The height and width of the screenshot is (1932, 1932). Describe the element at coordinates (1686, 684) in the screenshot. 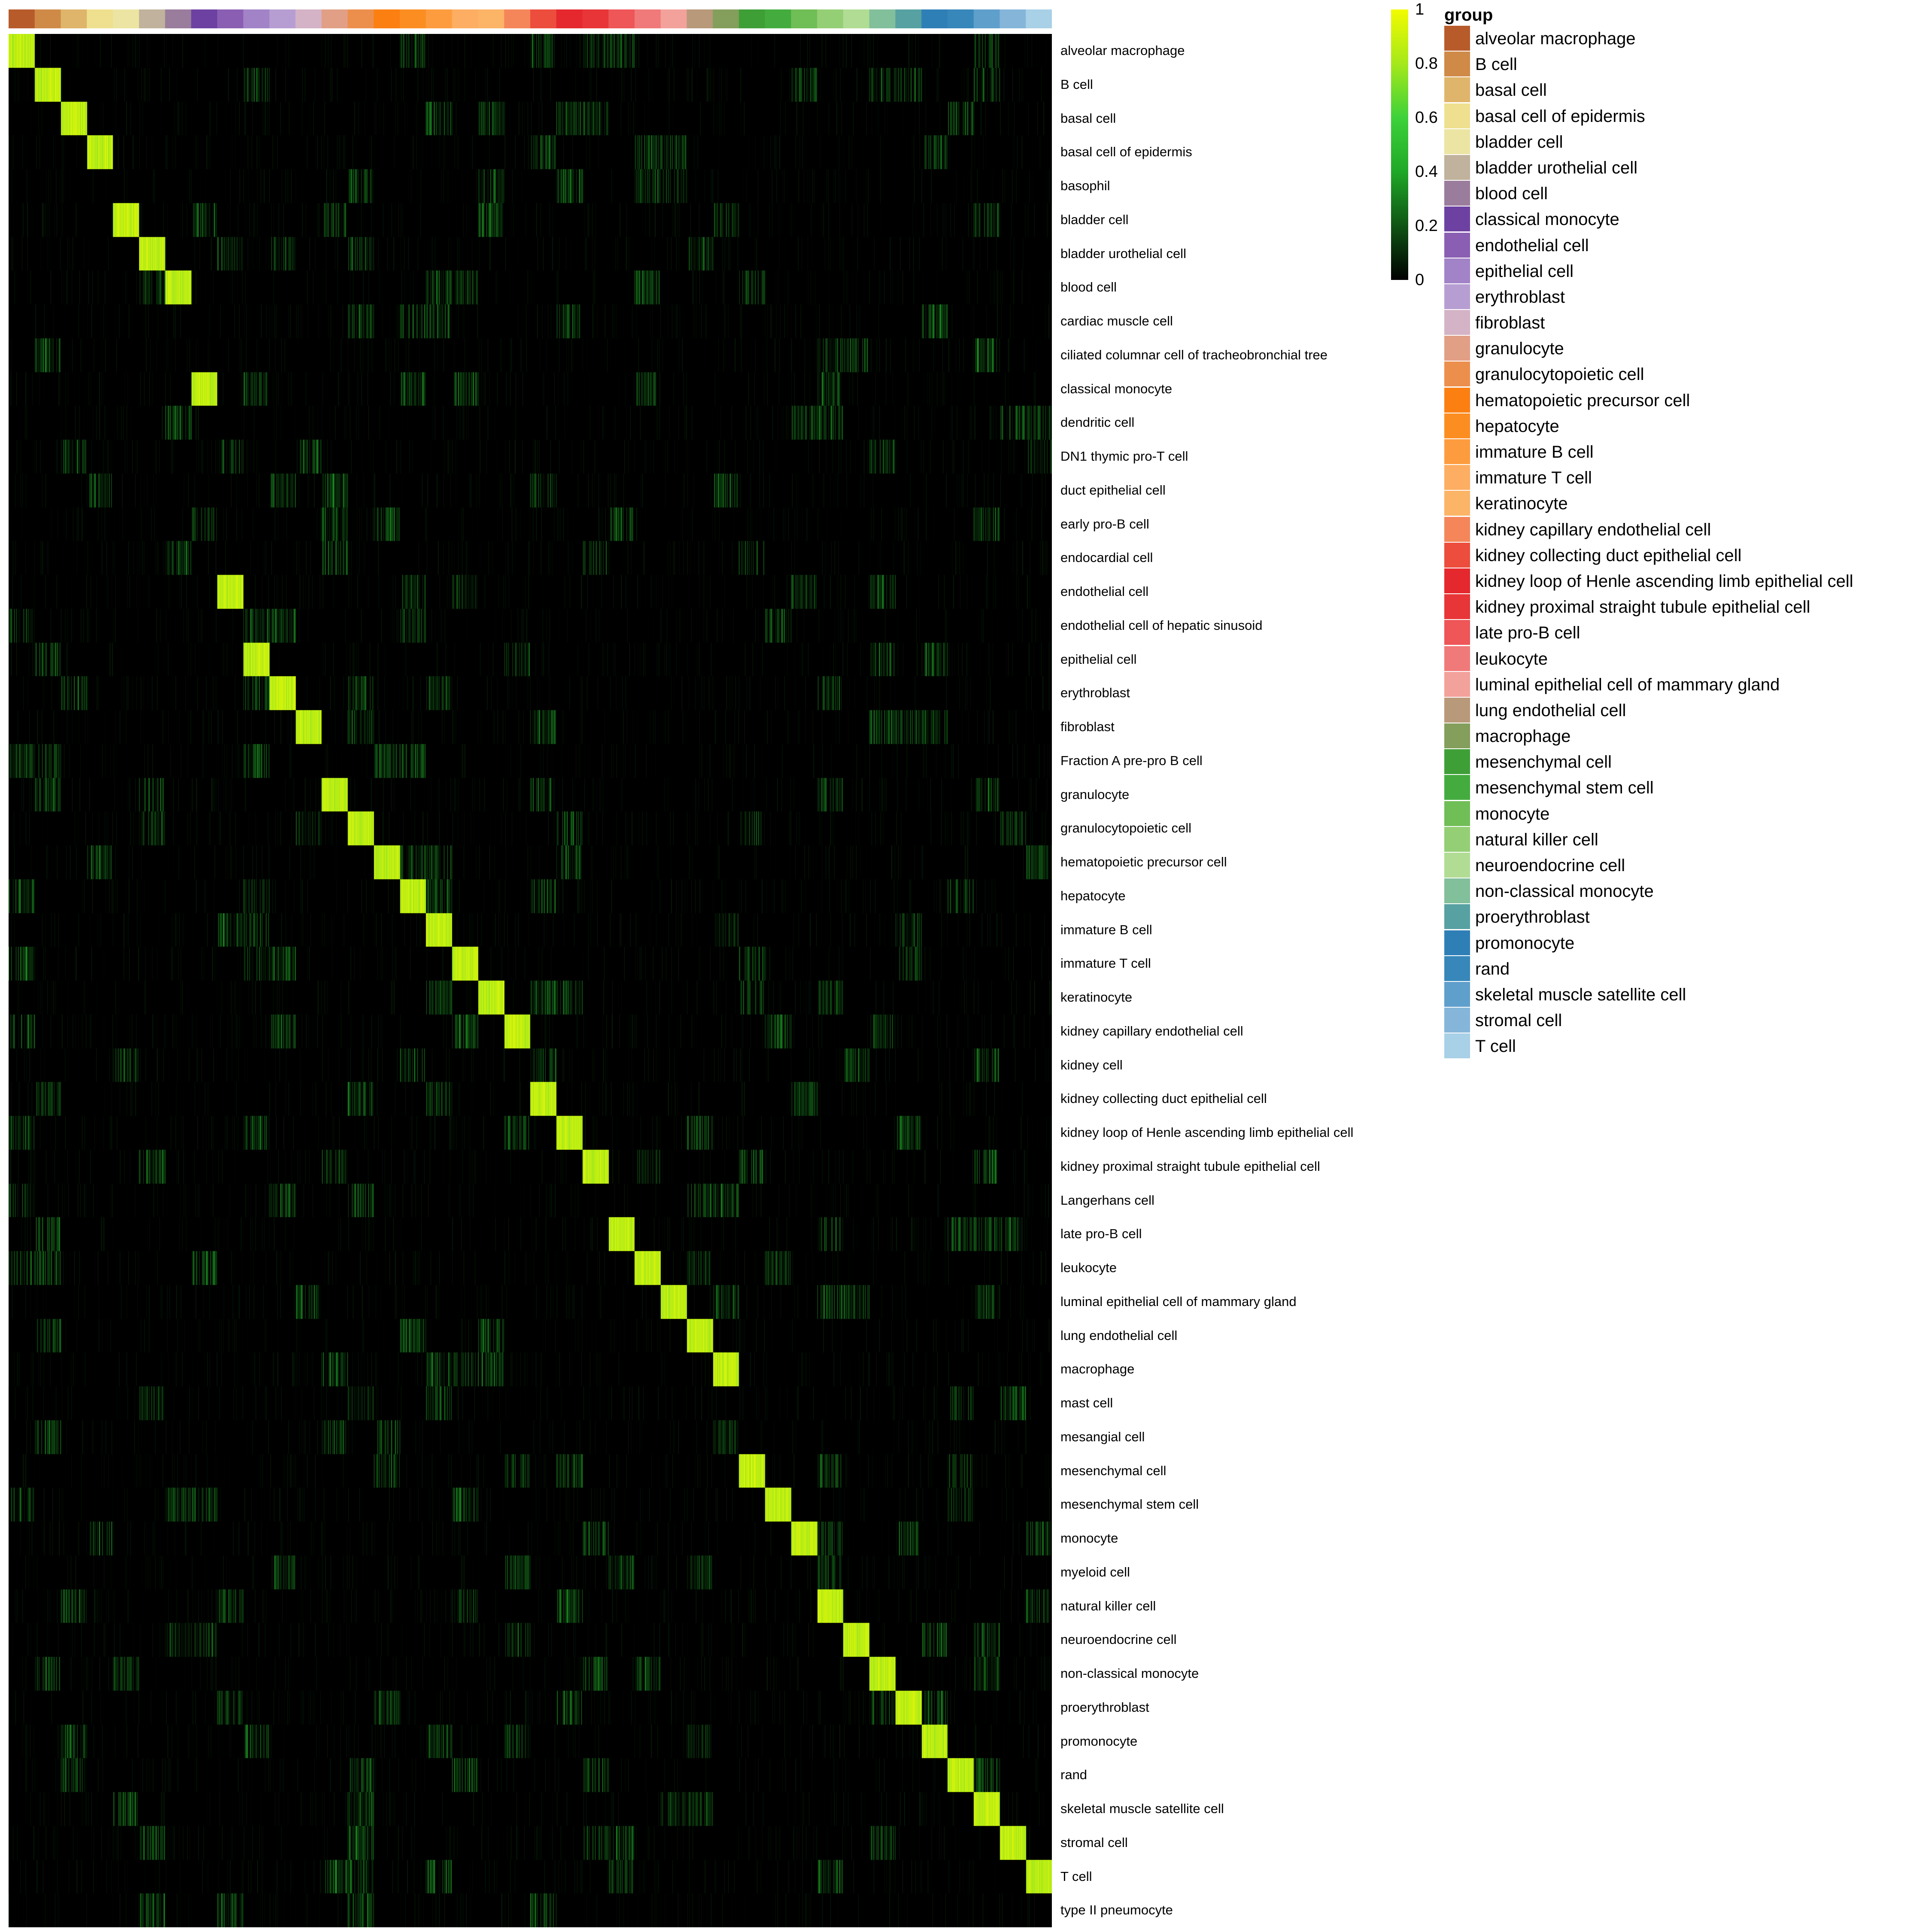

I see `legend-item: luminal epithelial cell of mammary gland` at that location.